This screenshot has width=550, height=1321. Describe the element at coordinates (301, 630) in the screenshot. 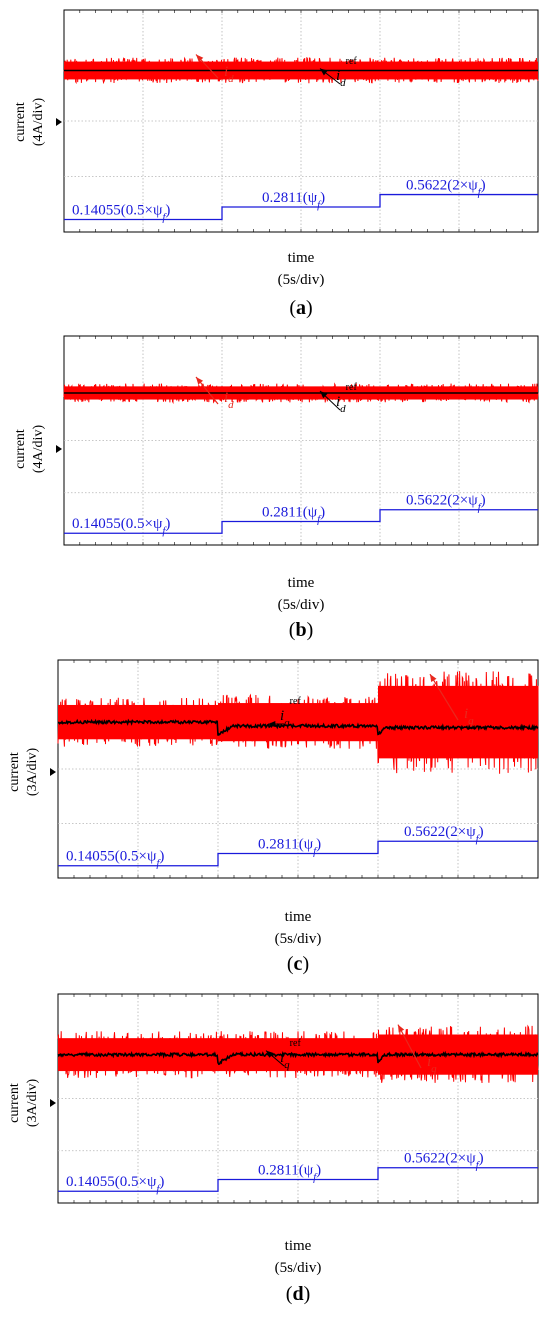

I see `panel-label: (b)` at that location.